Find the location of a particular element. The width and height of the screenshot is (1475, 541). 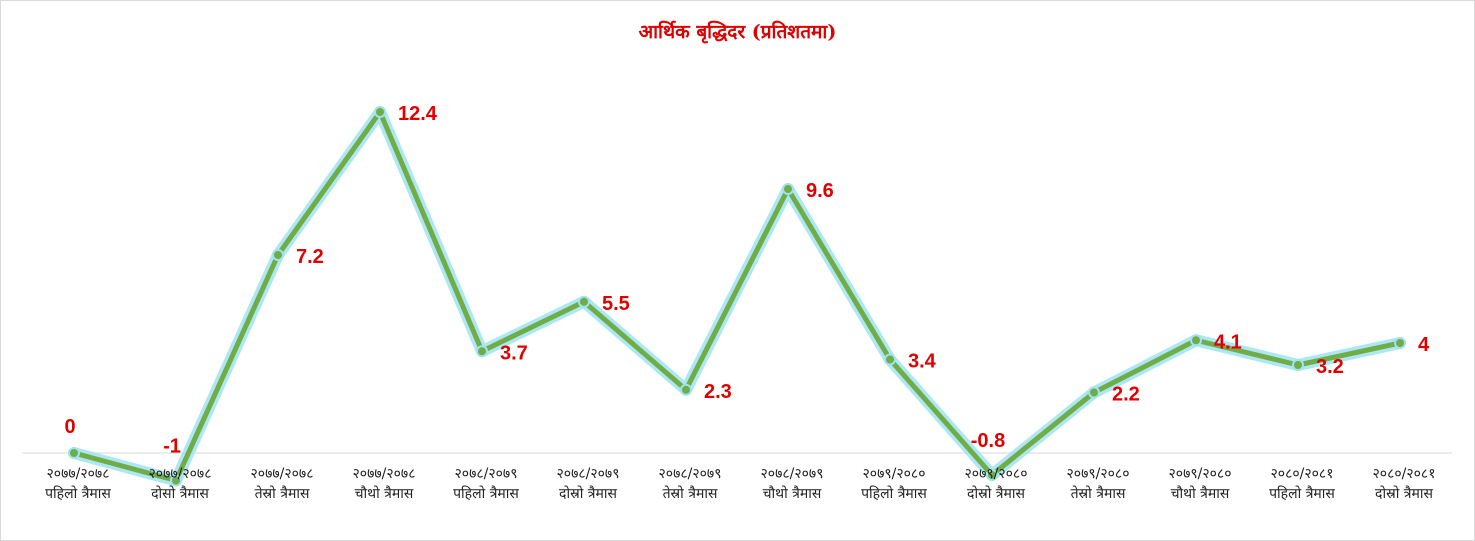

category-label: २०७७/२०७८ चौथो त्रैमास is located at coordinates (384, 484).